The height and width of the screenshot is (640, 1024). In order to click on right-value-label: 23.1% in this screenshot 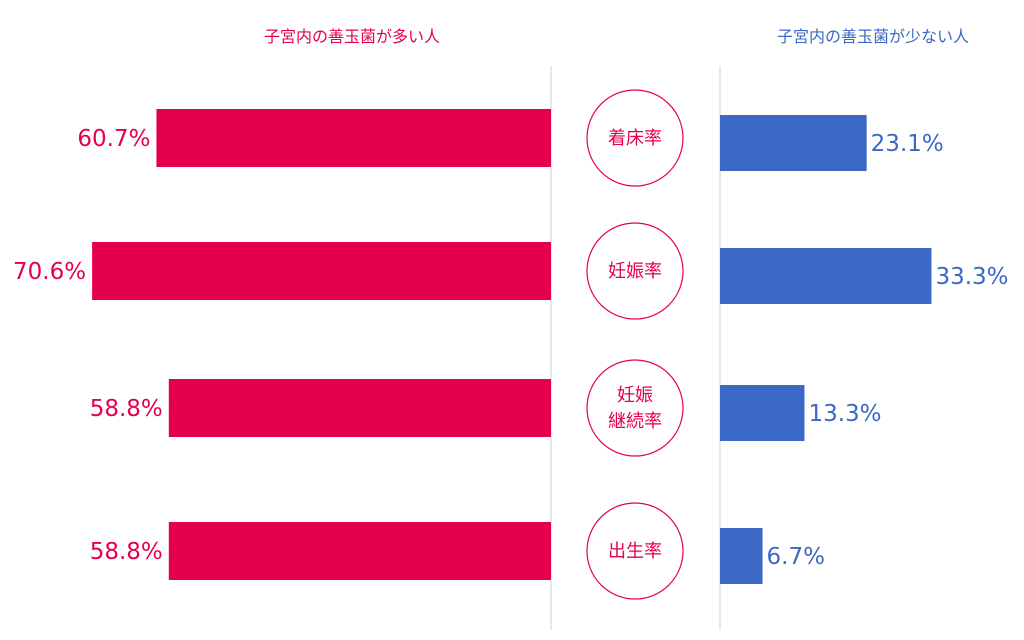, I will do `click(907, 144)`.